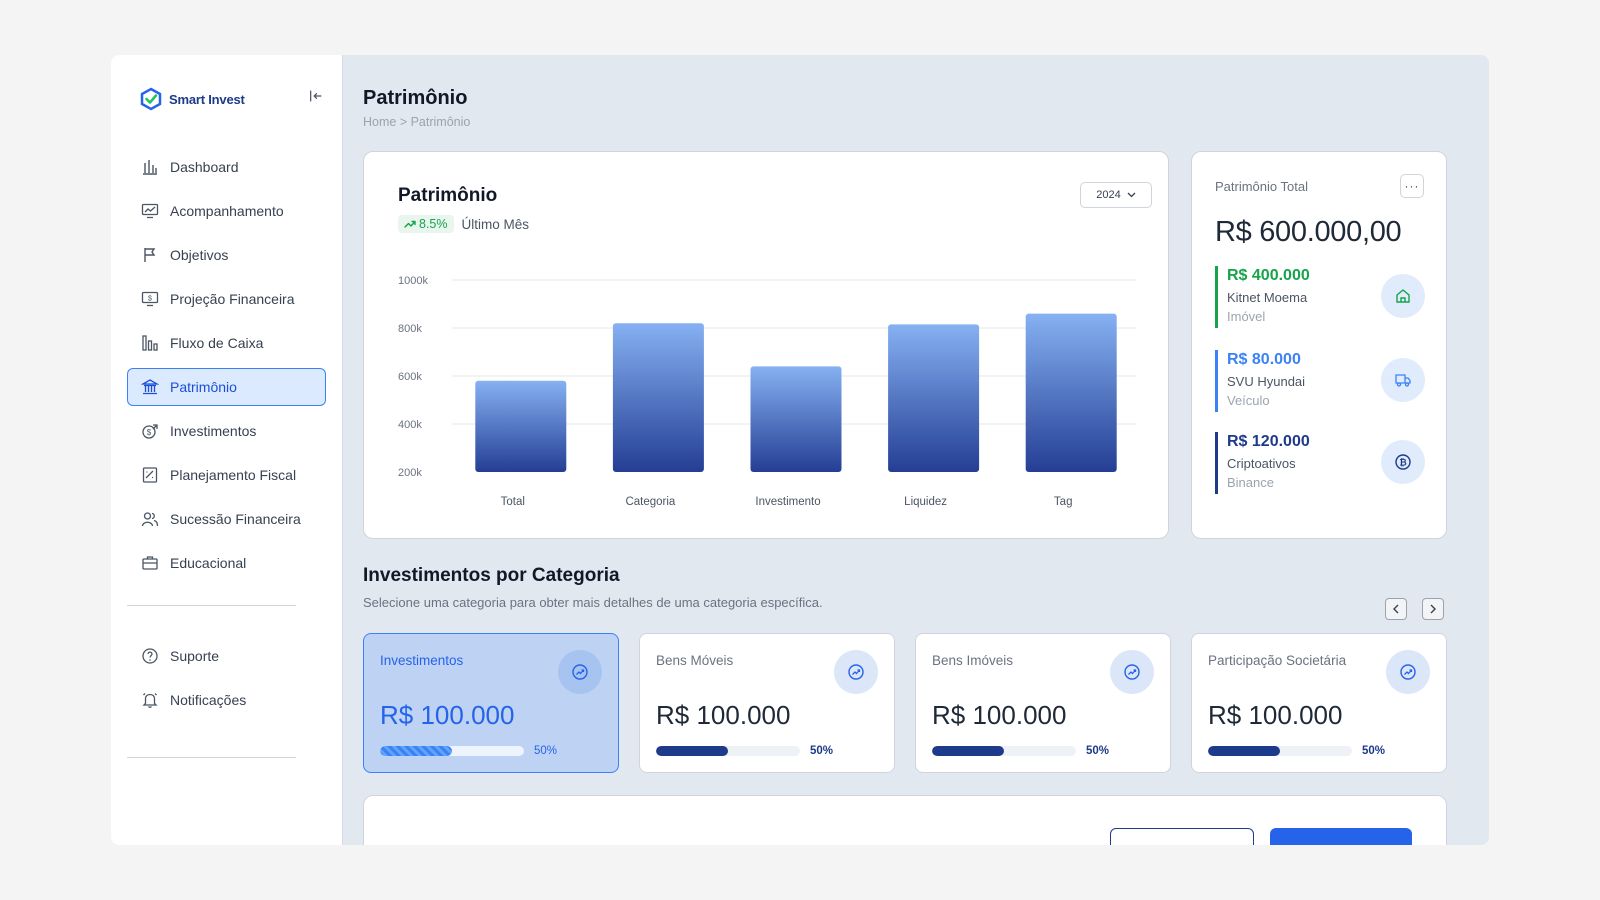 The height and width of the screenshot is (900, 1600). Describe the element at coordinates (999, 715) in the screenshot. I see `category-value: R$ 100.000` at that location.